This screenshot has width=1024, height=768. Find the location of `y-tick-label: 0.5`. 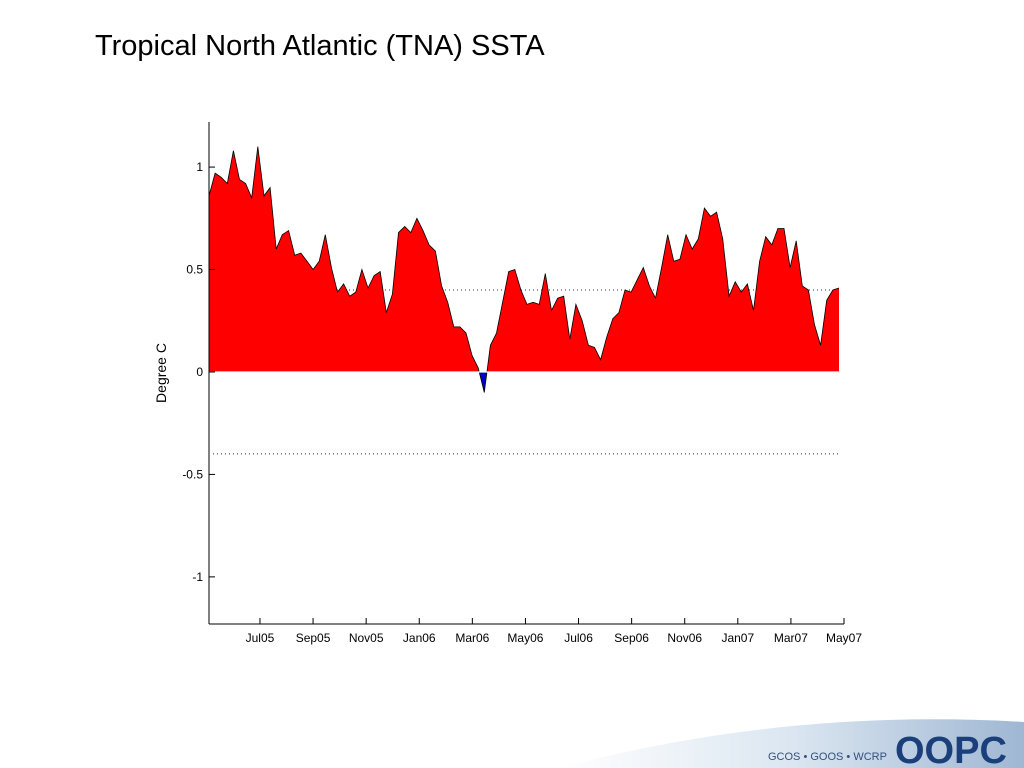

y-tick-label: 0.5 is located at coordinates (194, 270).